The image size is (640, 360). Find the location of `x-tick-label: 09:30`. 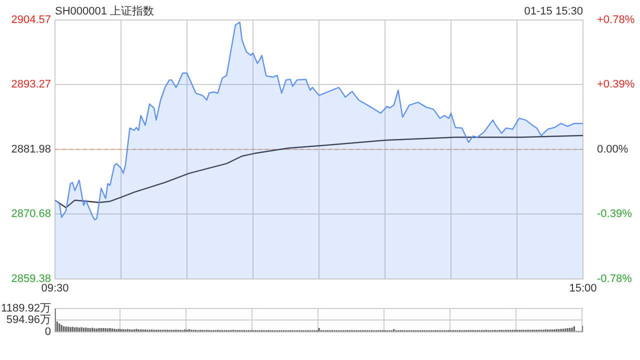

x-tick-label: 09:30 is located at coordinates (55, 288).